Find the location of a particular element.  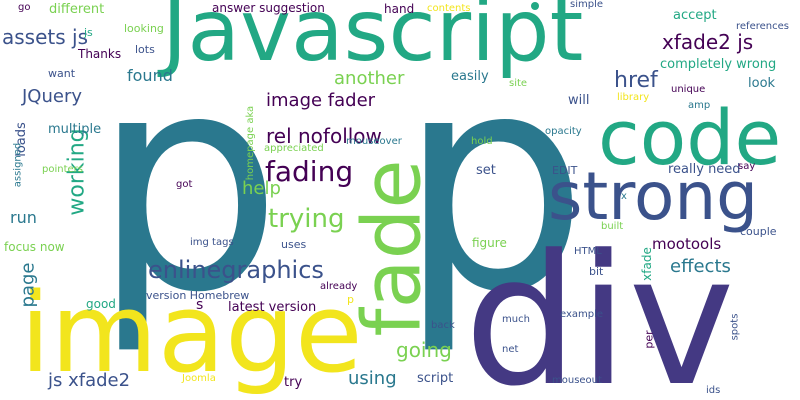

word-try: try is located at coordinates (293, 382).